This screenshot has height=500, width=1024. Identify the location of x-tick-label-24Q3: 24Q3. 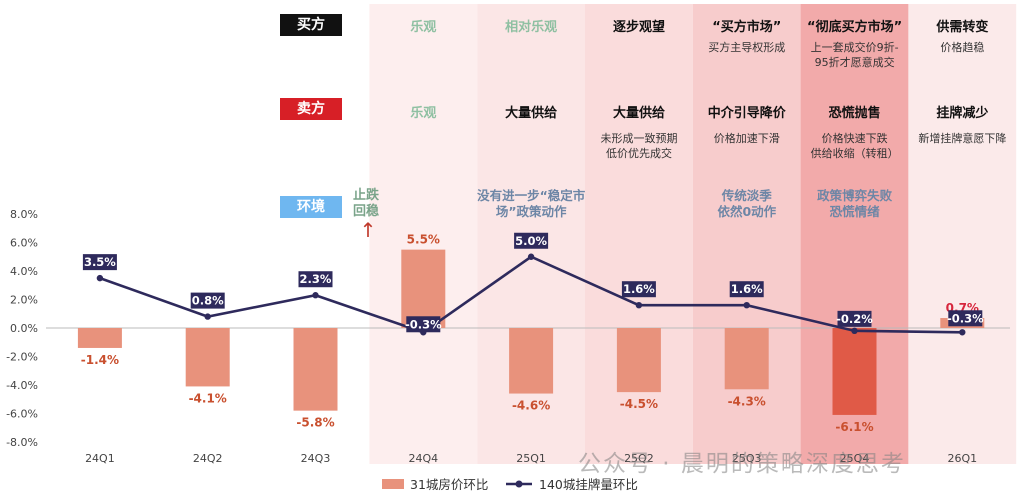
(316, 458).